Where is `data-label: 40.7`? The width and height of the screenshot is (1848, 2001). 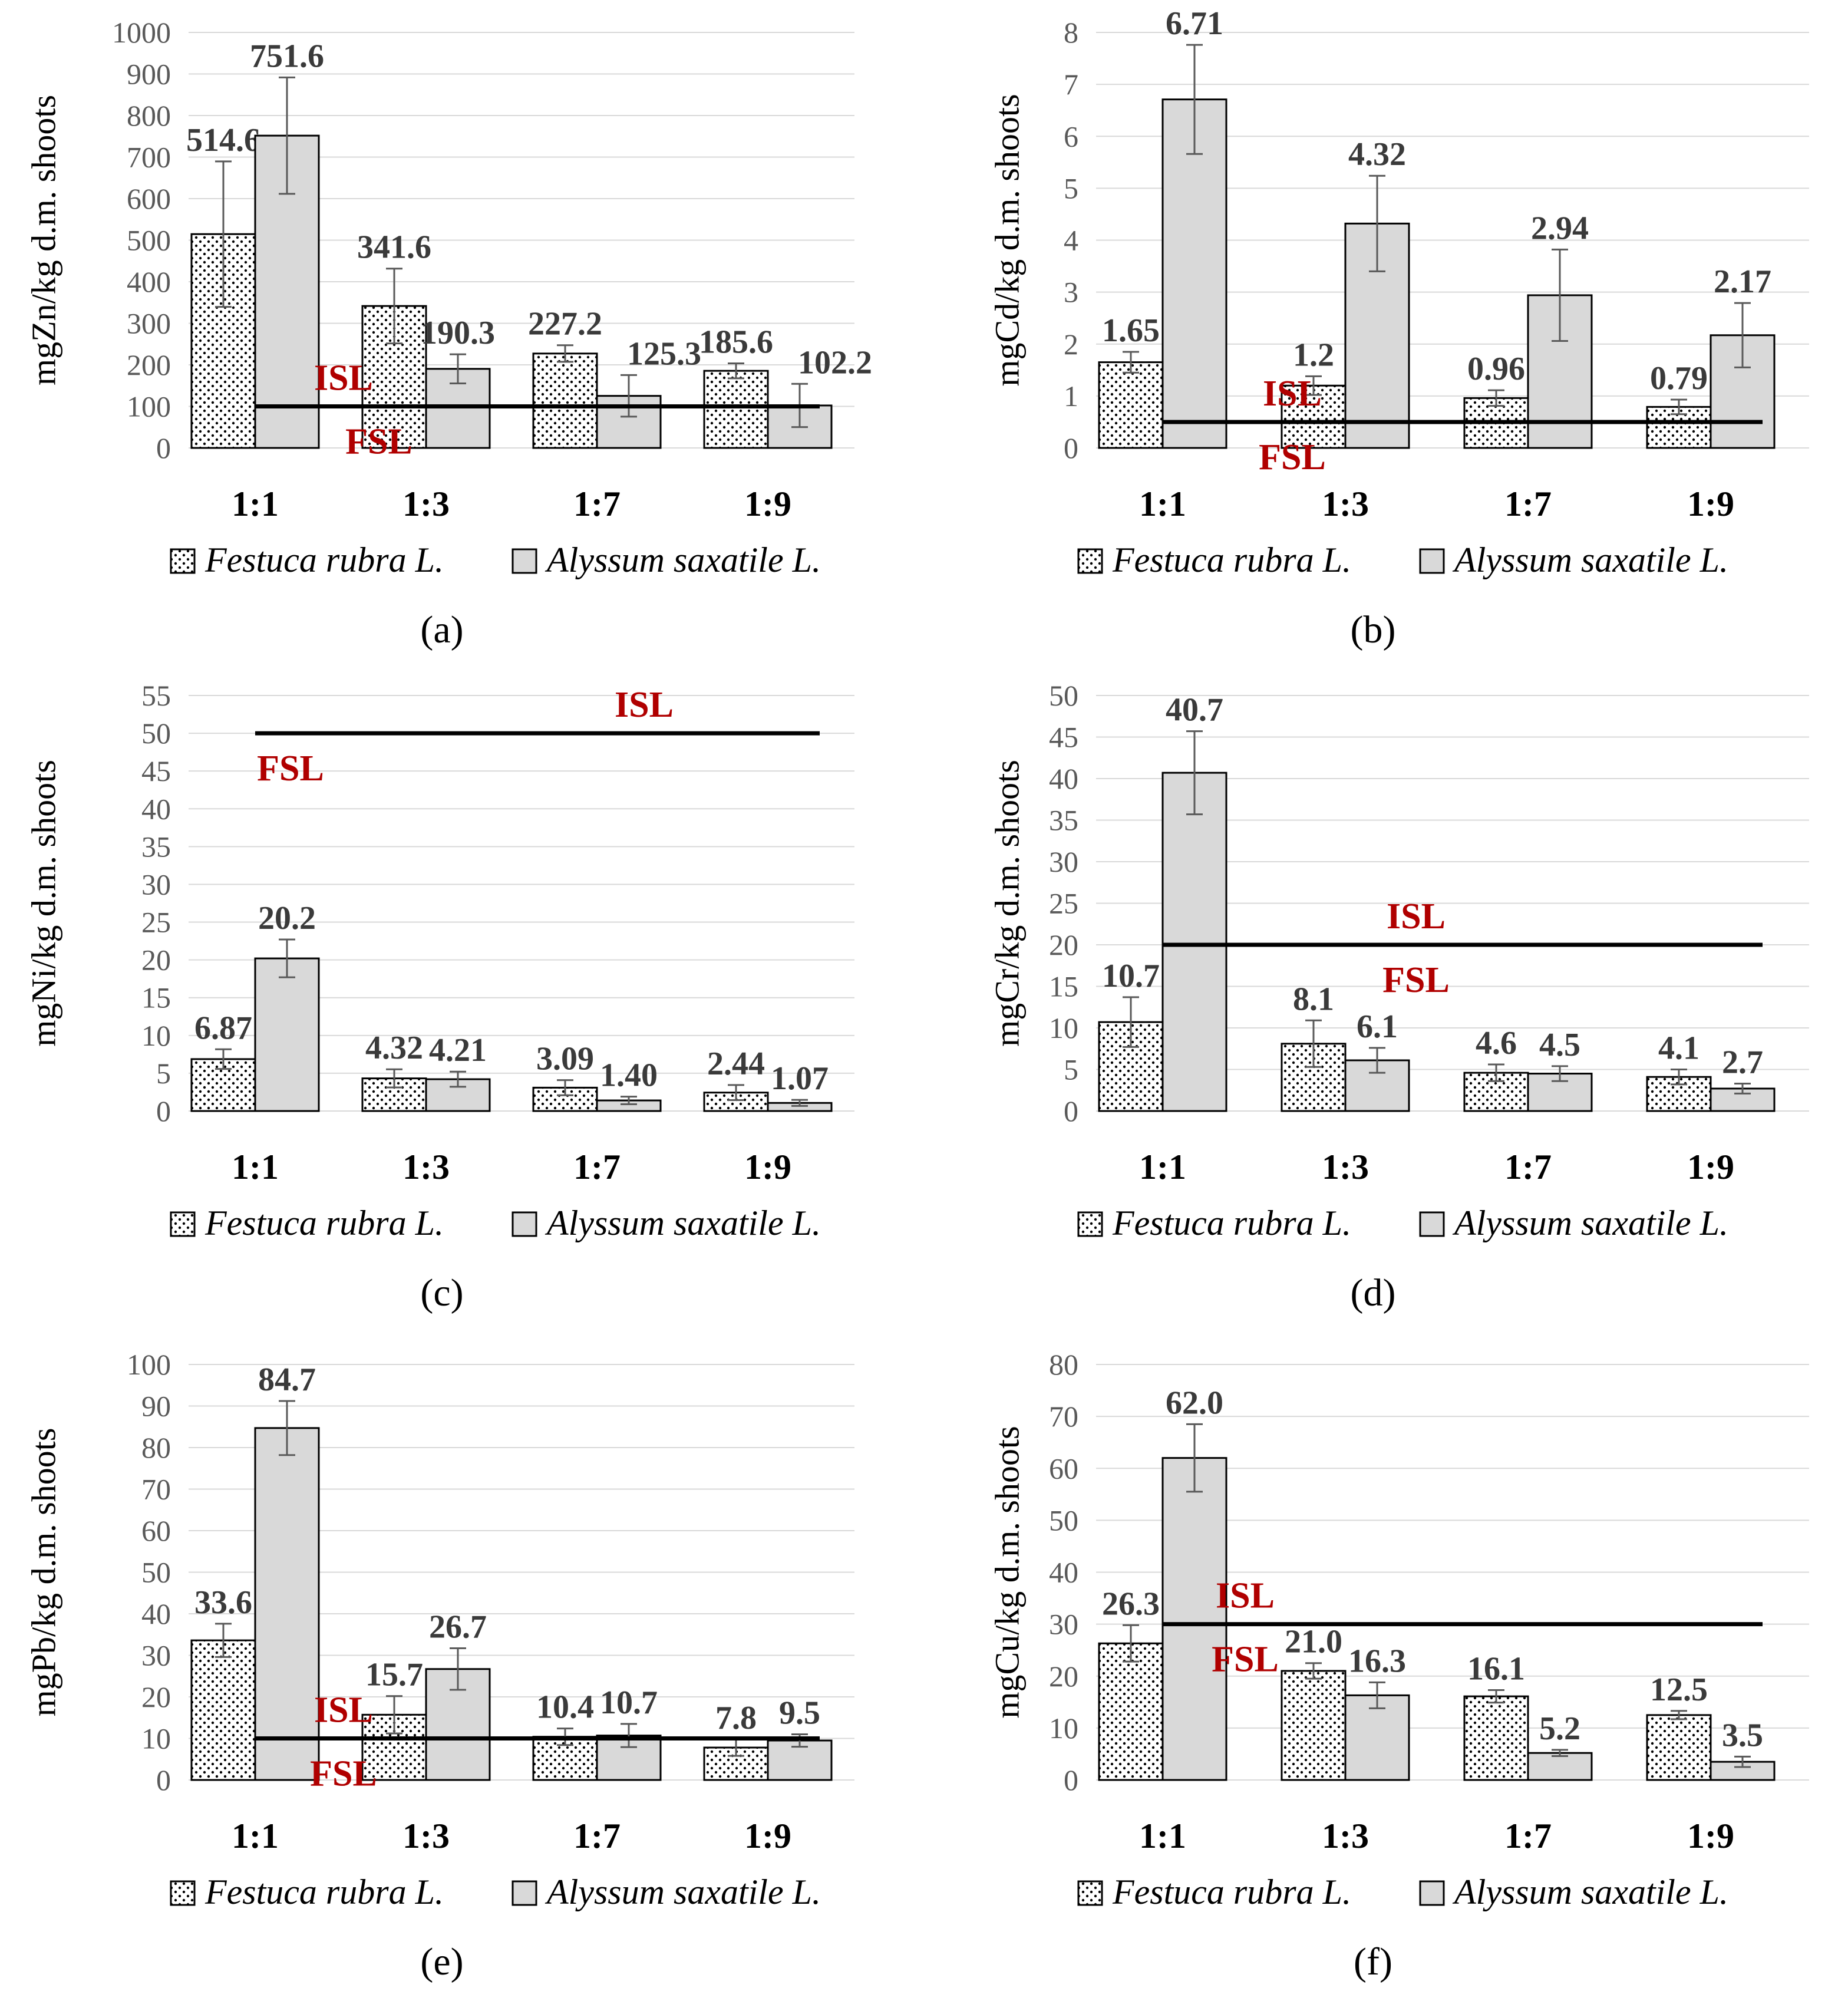 data-label: 40.7 is located at coordinates (1194, 710).